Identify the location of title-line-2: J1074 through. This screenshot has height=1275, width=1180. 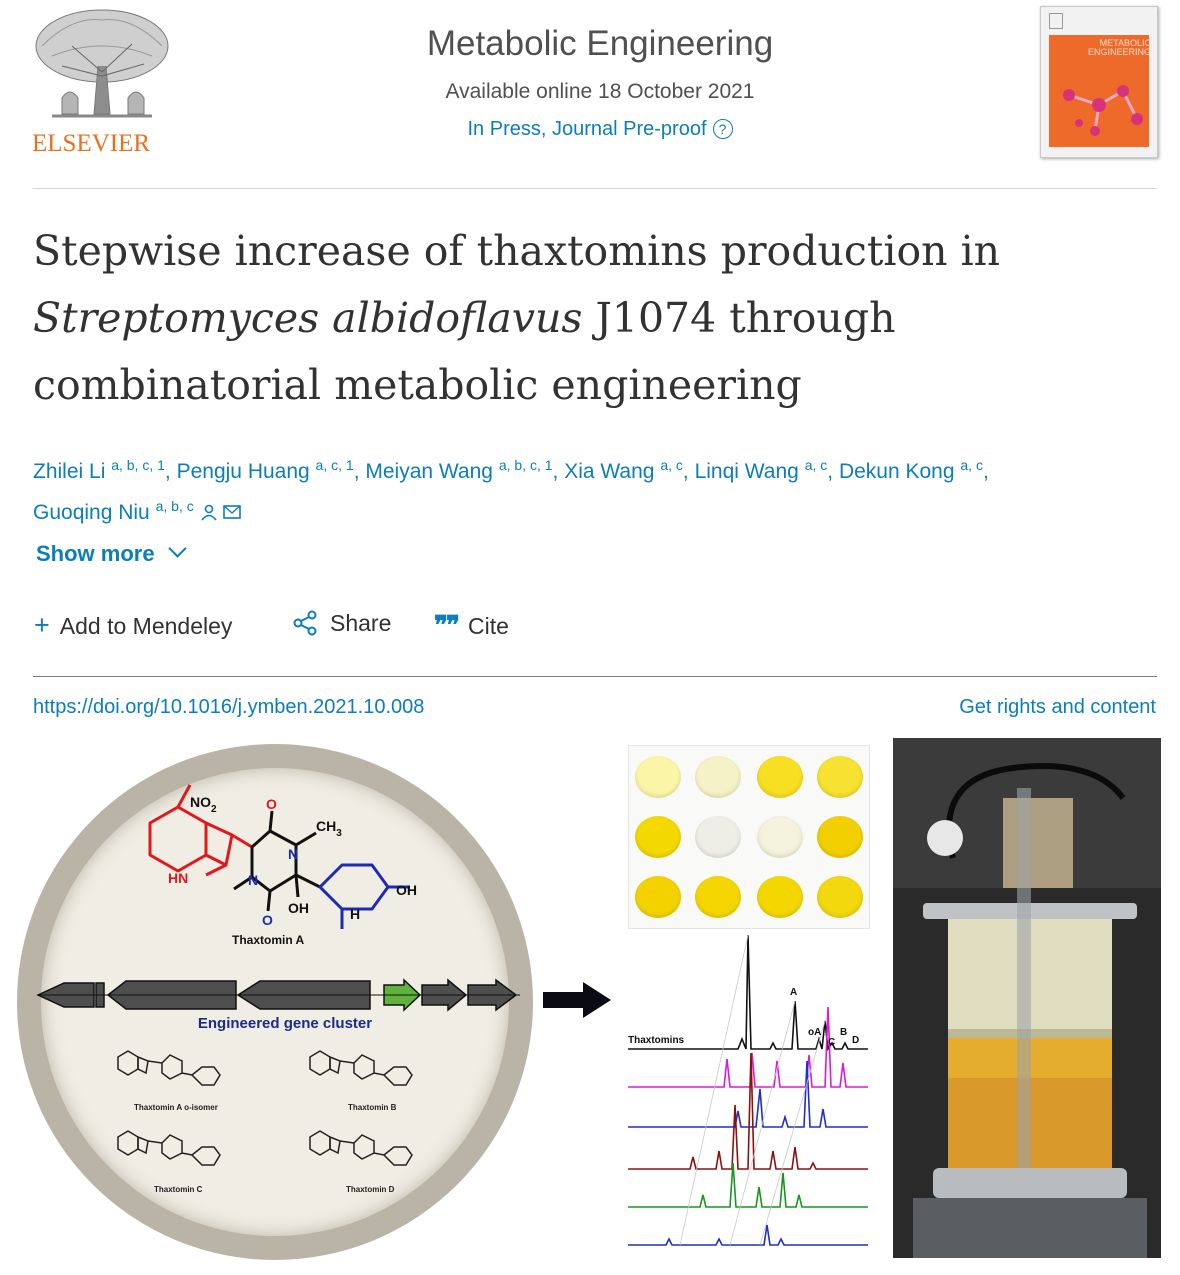
(739, 318).